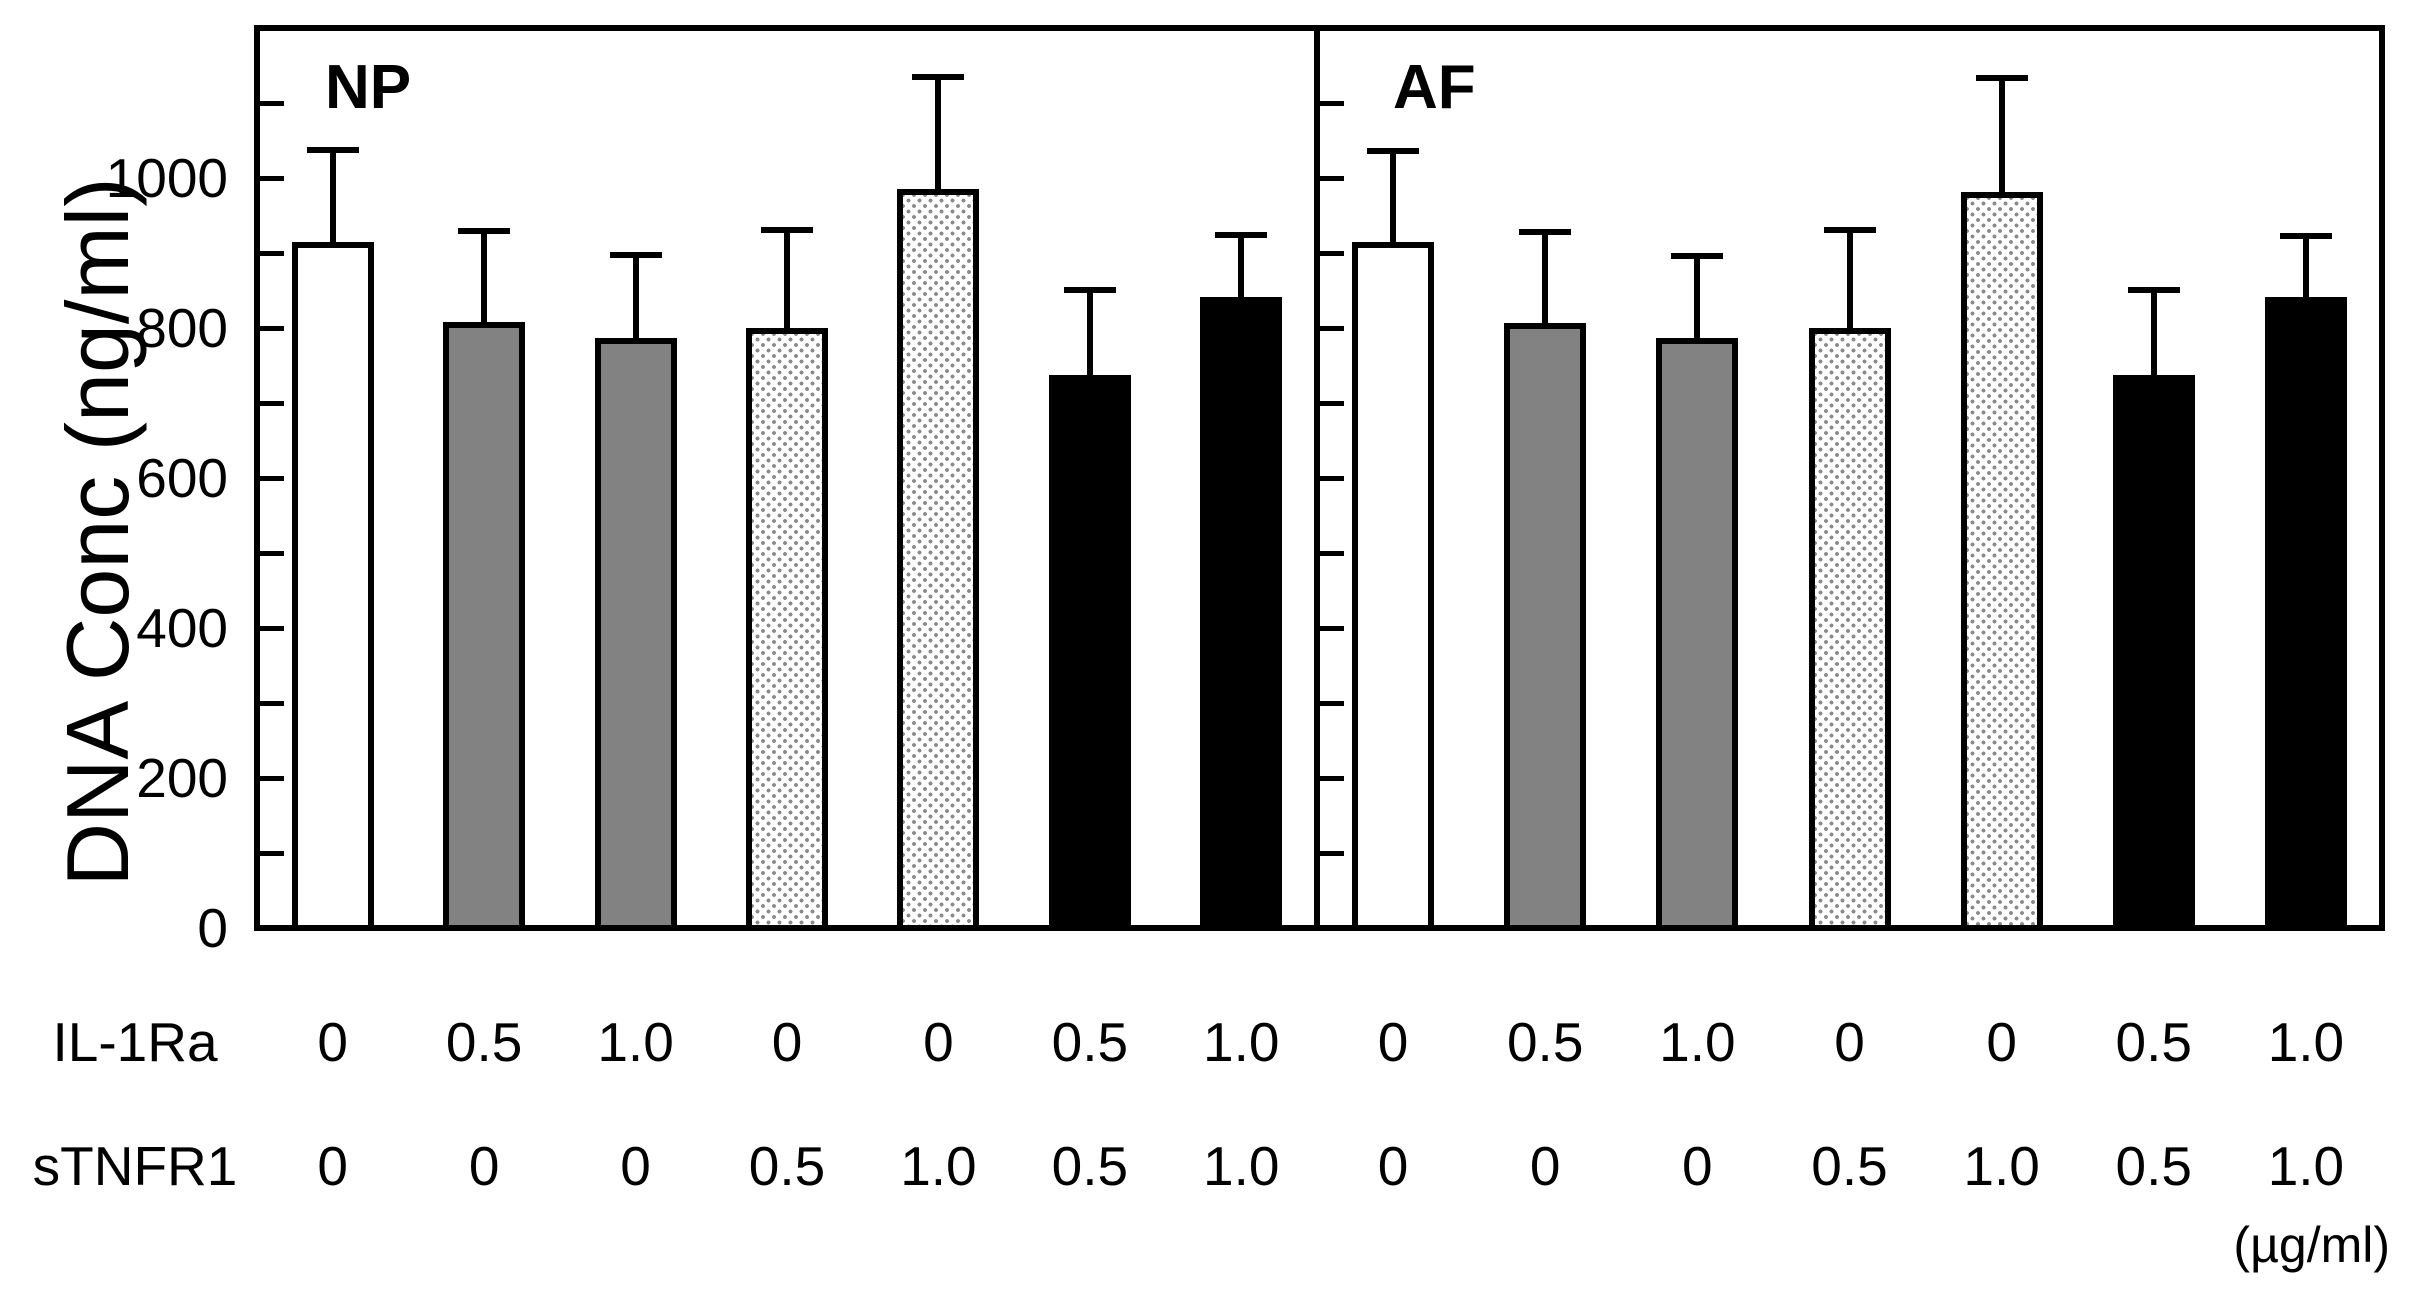 The height and width of the screenshot is (1301, 2414). What do you see at coordinates (182, 328) in the screenshot?
I see `y-tick-label: 800` at bounding box center [182, 328].